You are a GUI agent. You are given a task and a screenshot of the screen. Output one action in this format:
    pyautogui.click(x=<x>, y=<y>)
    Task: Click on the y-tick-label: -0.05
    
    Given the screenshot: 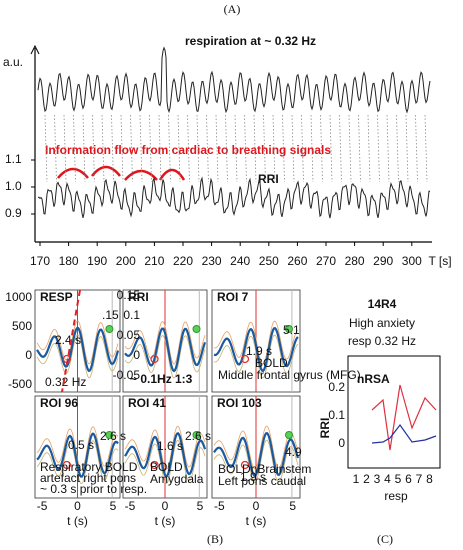 What is the action you would take?
    pyautogui.click(x=127, y=375)
    